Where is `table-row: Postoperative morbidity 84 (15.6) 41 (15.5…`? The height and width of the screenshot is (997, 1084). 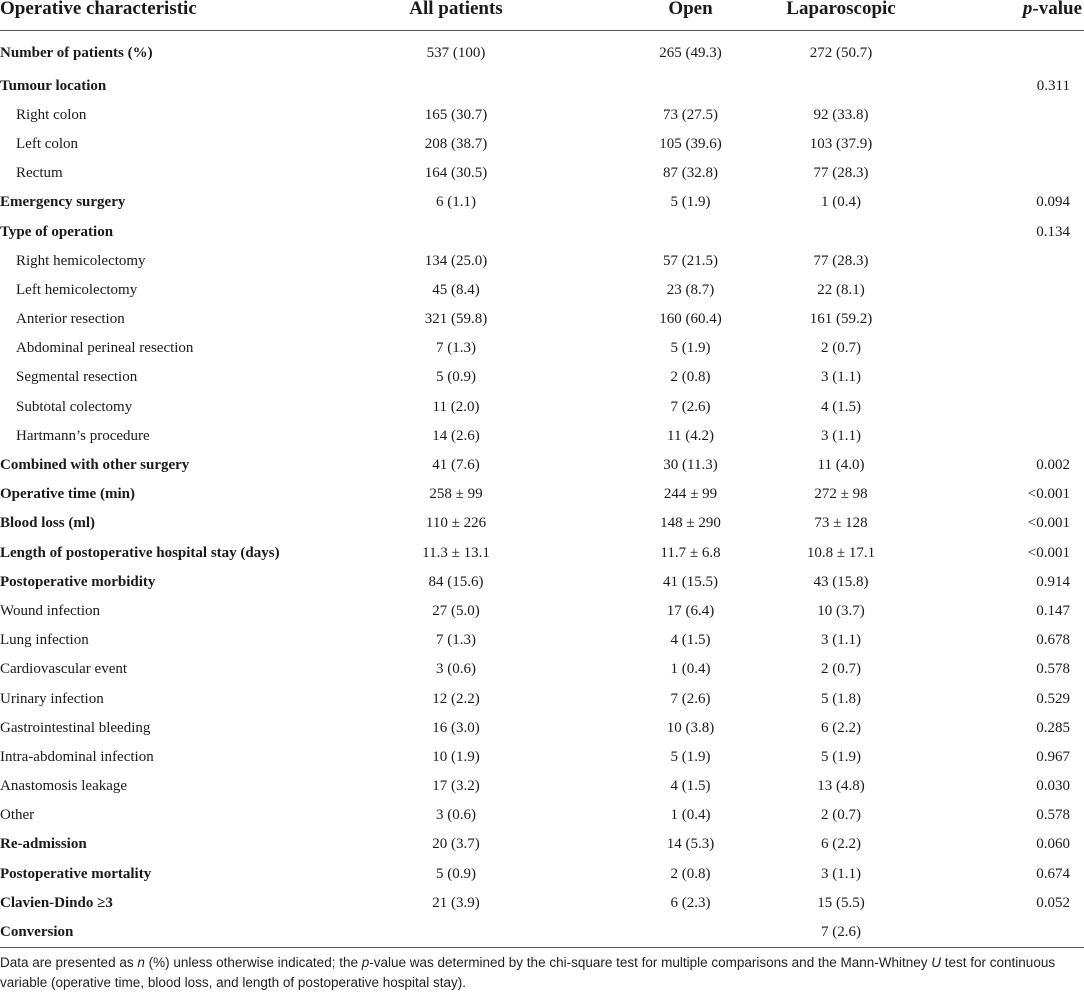
table-row: Postoperative morbidity 84 (15.6) 41 (15.5… is located at coordinates (542, 581).